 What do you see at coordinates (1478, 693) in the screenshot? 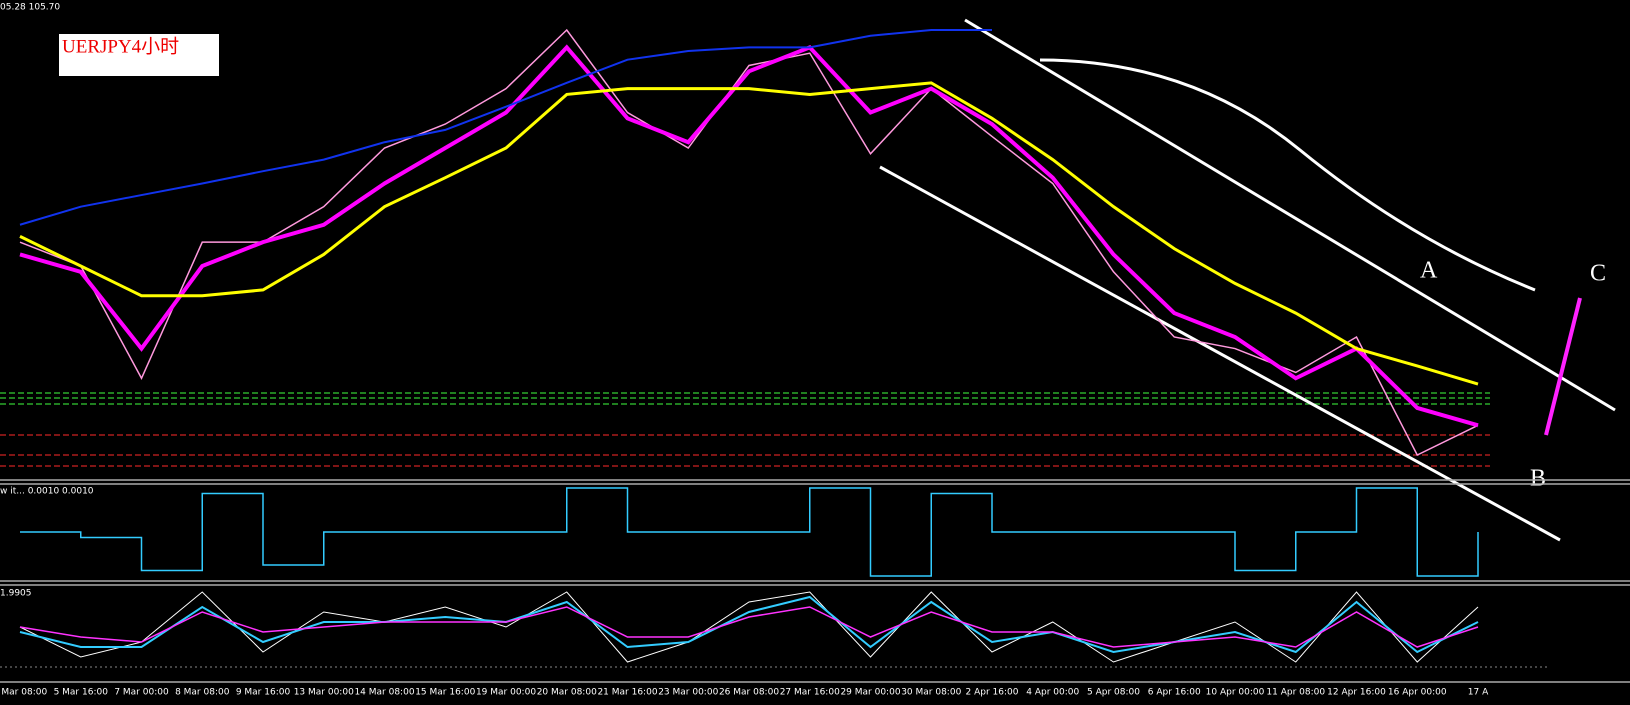
I see `x-tick-label: 17 A` at bounding box center [1478, 693].